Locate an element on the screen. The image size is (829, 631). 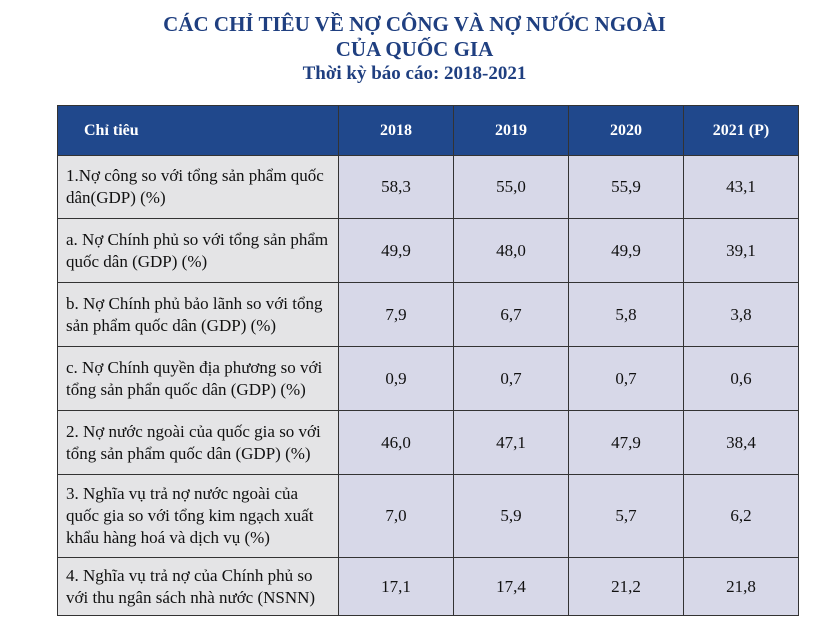
value-cell: 55,0 is located at coordinates (511, 187).